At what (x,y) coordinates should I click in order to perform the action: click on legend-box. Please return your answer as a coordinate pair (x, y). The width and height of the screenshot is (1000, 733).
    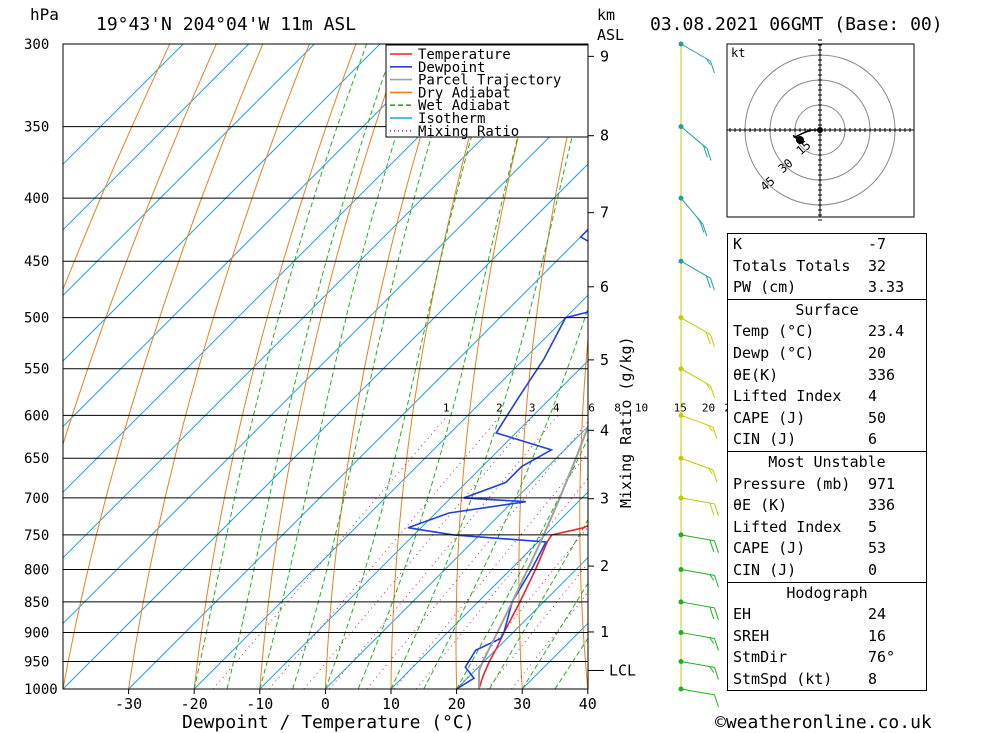
    Looking at the image, I should click on (487, 91).